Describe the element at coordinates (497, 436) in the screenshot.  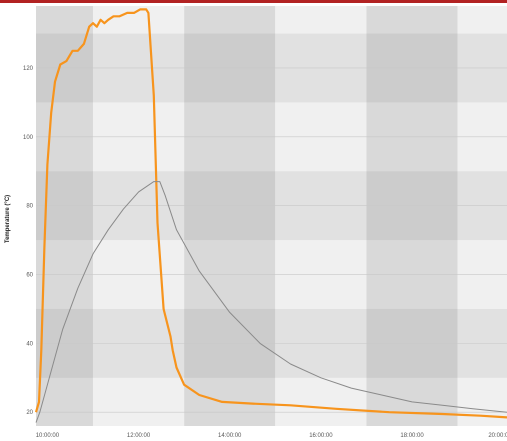
I see `x-tick-label: 20:00:00` at that location.